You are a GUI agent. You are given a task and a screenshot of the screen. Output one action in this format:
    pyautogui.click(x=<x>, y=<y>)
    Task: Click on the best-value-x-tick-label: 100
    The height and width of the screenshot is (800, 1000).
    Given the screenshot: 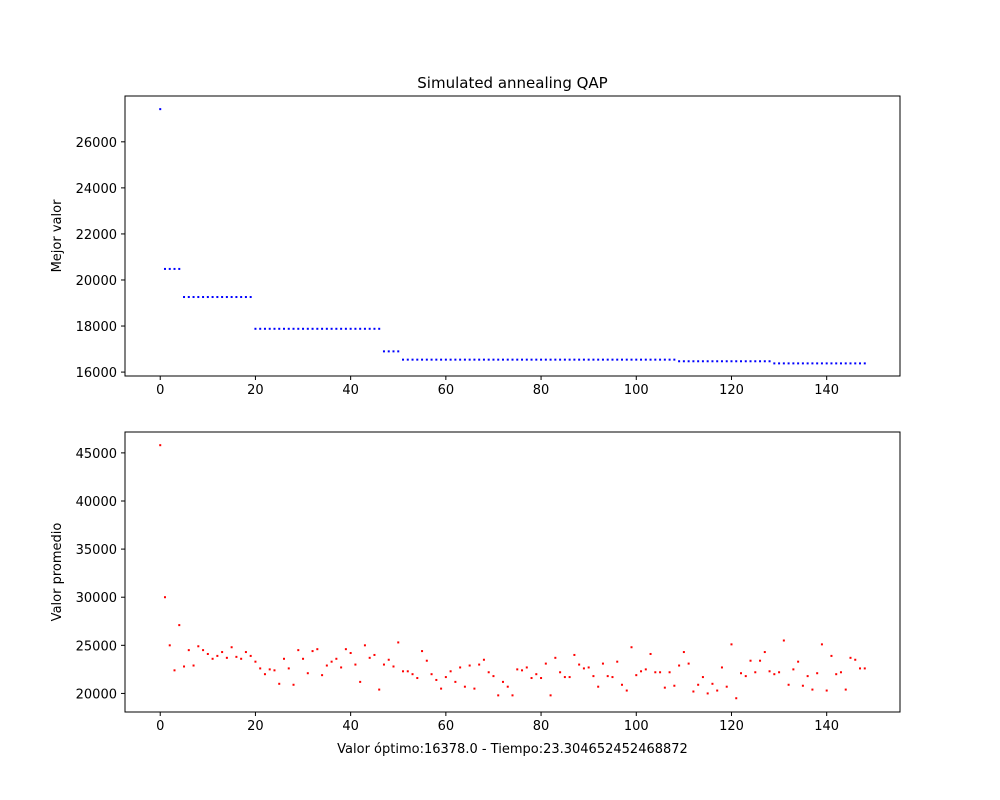 What is the action you would take?
    pyautogui.click(x=636, y=390)
    